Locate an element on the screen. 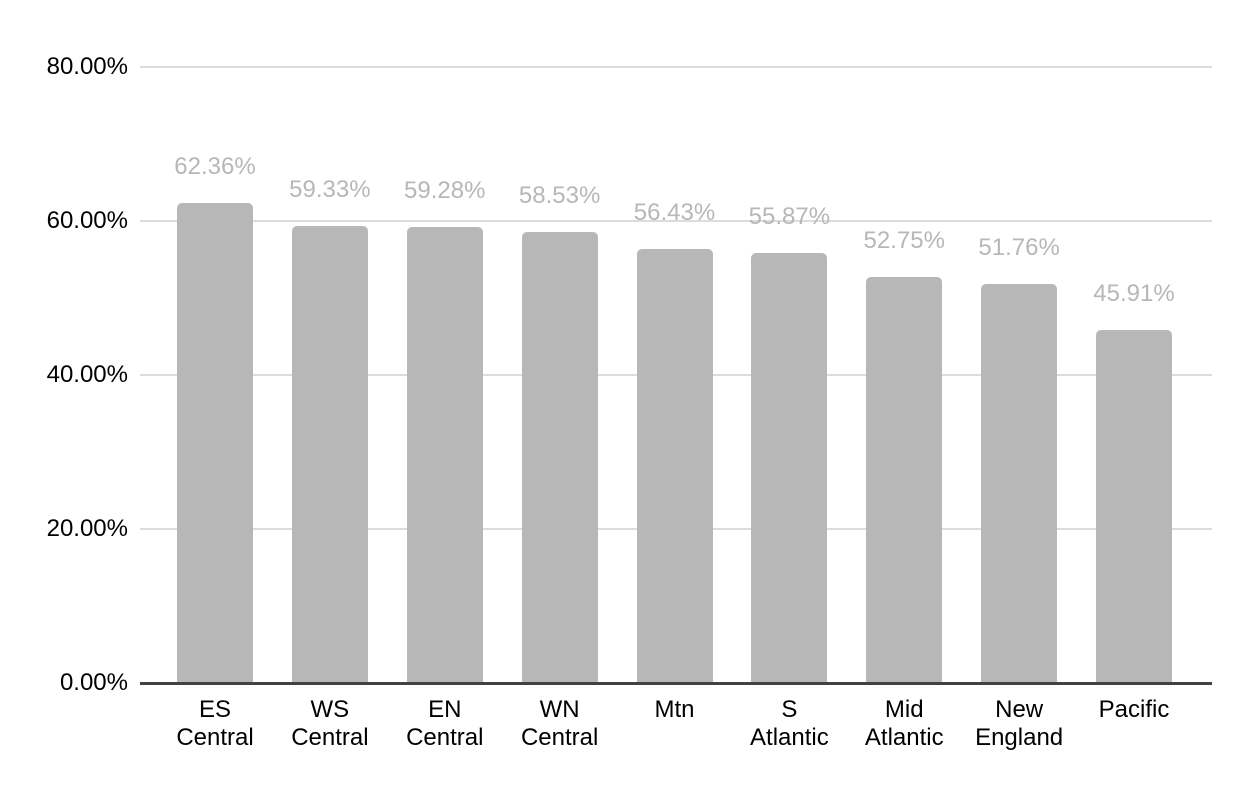  y-axis-tick-label: 20.00% is located at coordinates (87, 528).